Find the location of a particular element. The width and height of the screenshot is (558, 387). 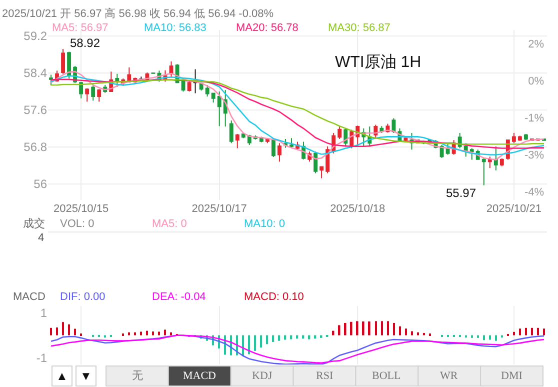

text: 4 is located at coordinates (41, 238).